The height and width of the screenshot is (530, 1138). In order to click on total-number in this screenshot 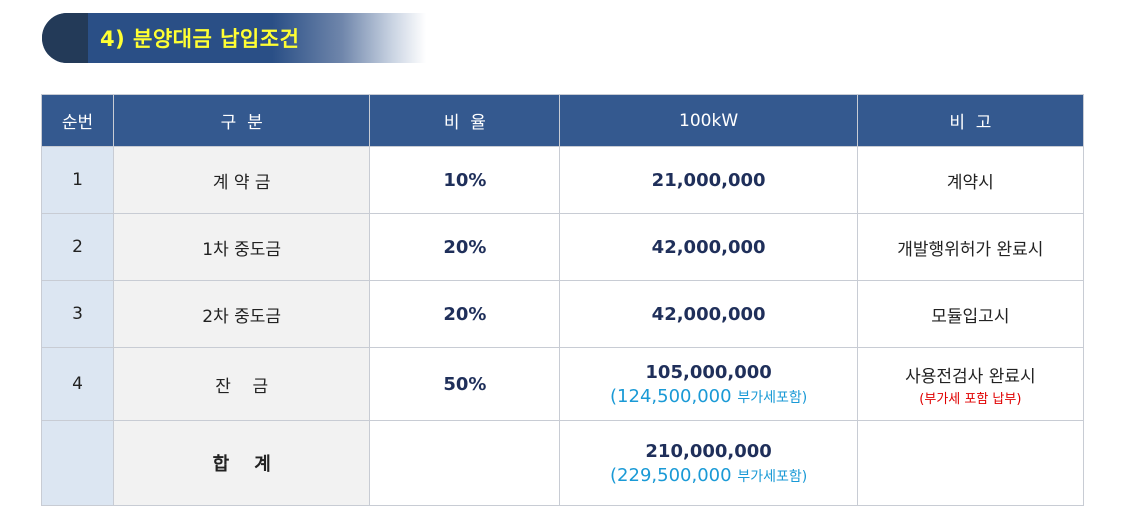, I will do `click(77, 463)`.